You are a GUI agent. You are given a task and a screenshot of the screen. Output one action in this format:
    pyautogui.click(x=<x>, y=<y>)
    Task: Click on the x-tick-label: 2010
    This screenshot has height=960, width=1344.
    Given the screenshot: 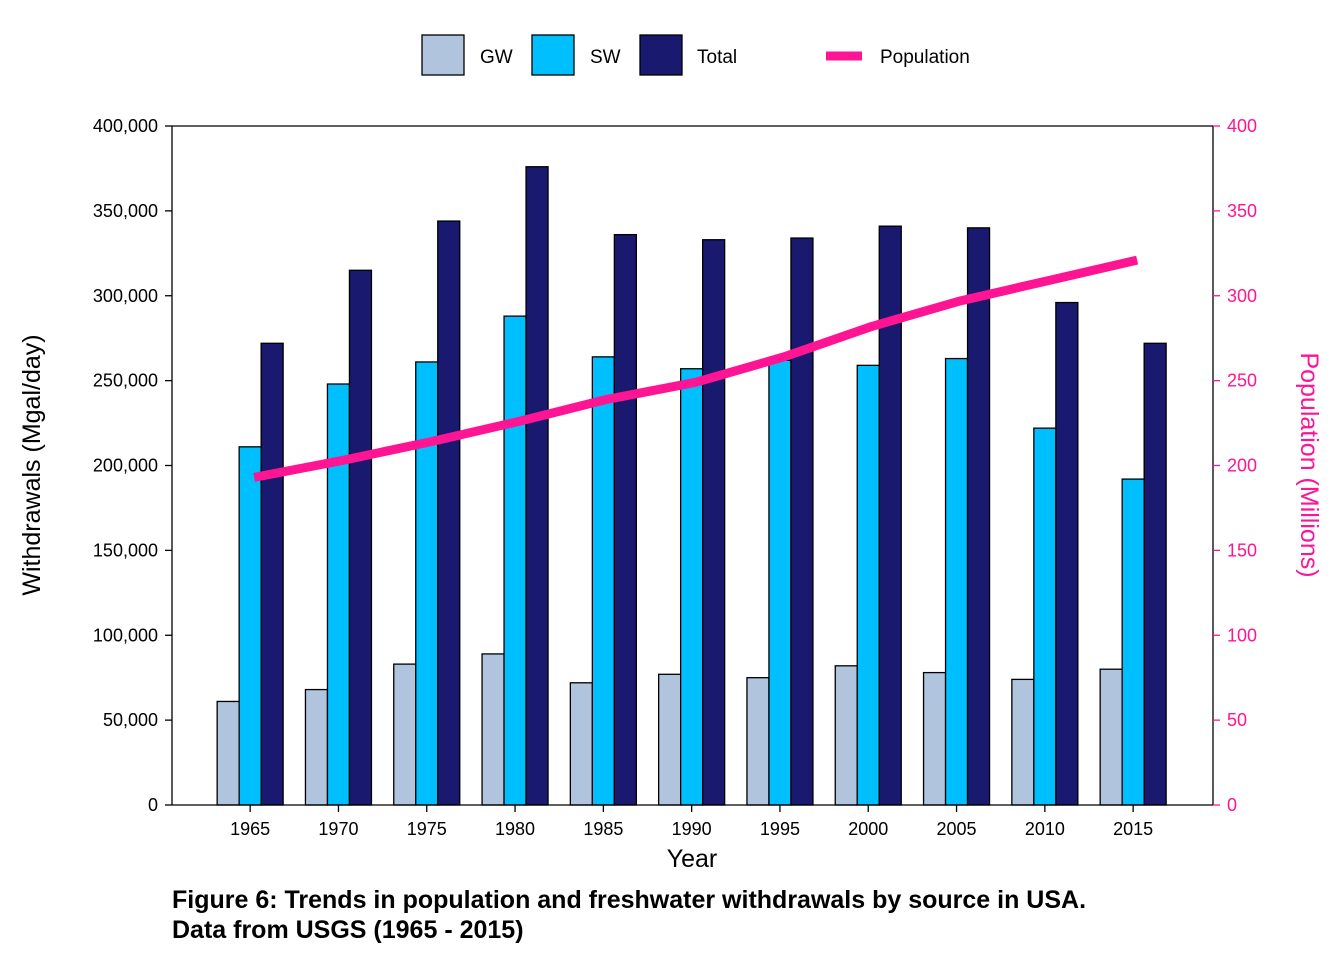 What is the action you would take?
    pyautogui.click(x=1045, y=829)
    